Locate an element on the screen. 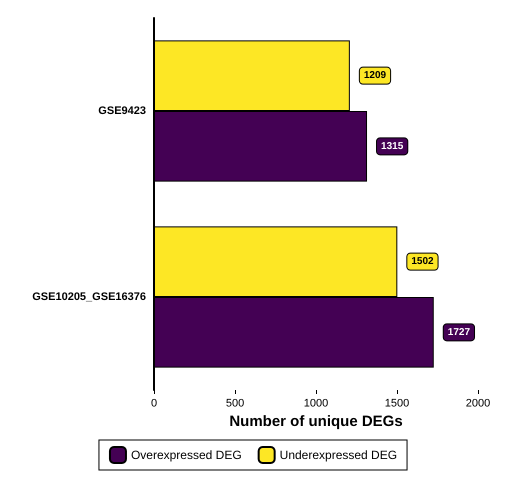 This screenshot has height=488, width=507. x-tick-label: 1000 is located at coordinates (316, 404).